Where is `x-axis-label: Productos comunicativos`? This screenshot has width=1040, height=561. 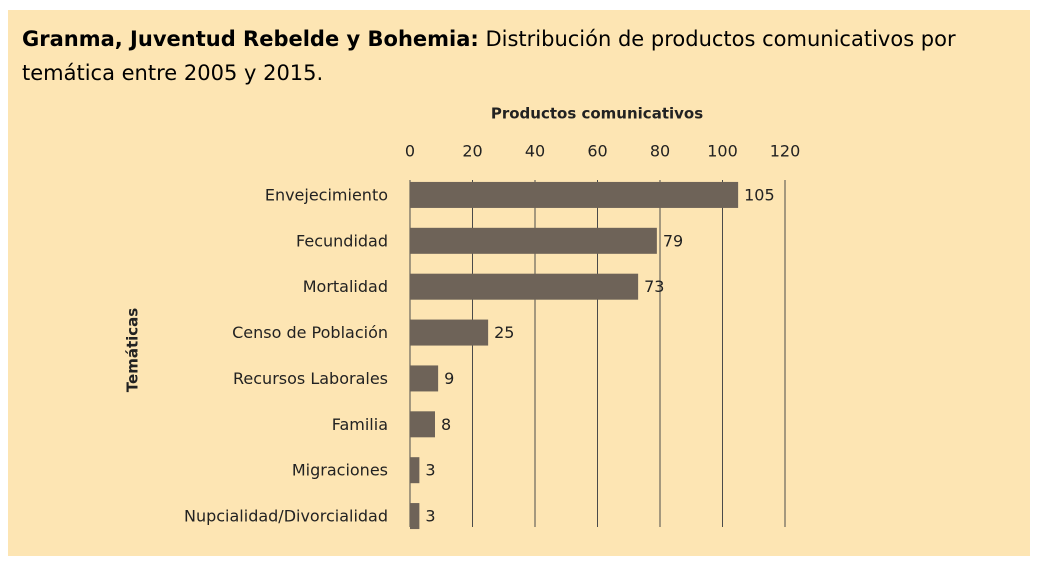
x-axis-label: Productos comunicativos is located at coordinates (597, 114).